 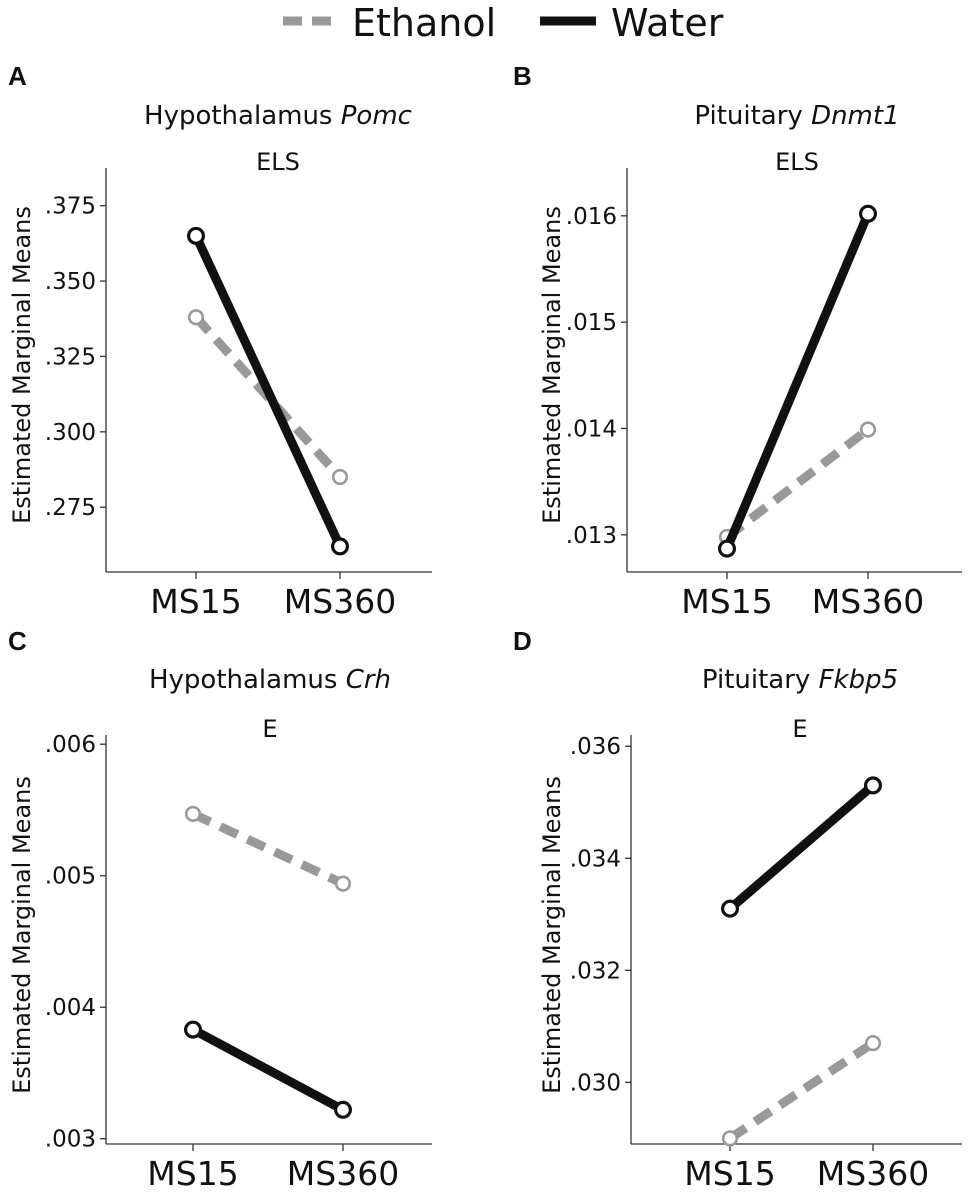 What do you see at coordinates (376, 116) in the screenshot?
I see `panel-title-gene: Pomc` at bounding box center [376, 116].